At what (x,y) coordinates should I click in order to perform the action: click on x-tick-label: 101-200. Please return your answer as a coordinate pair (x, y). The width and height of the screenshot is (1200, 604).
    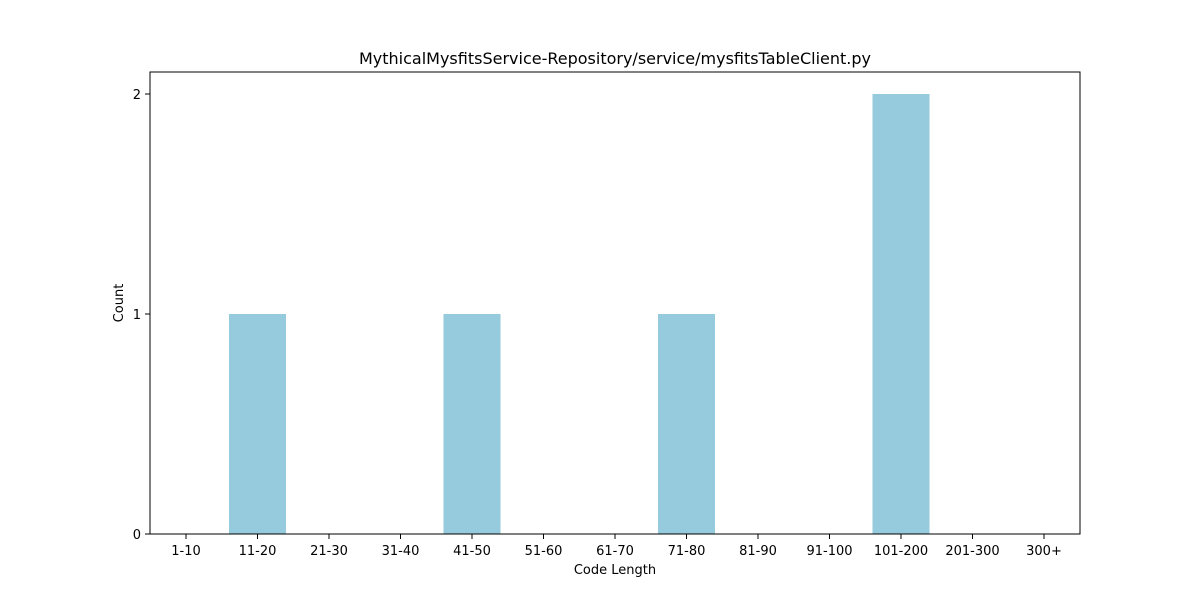
    Looking at the image, I should click on (901, 551).